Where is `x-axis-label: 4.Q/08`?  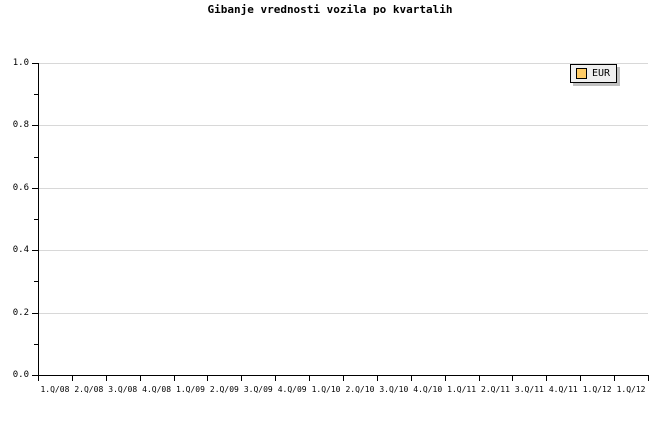 x-axis-label: 4.Q/08 is located at coordinates (157, 389).